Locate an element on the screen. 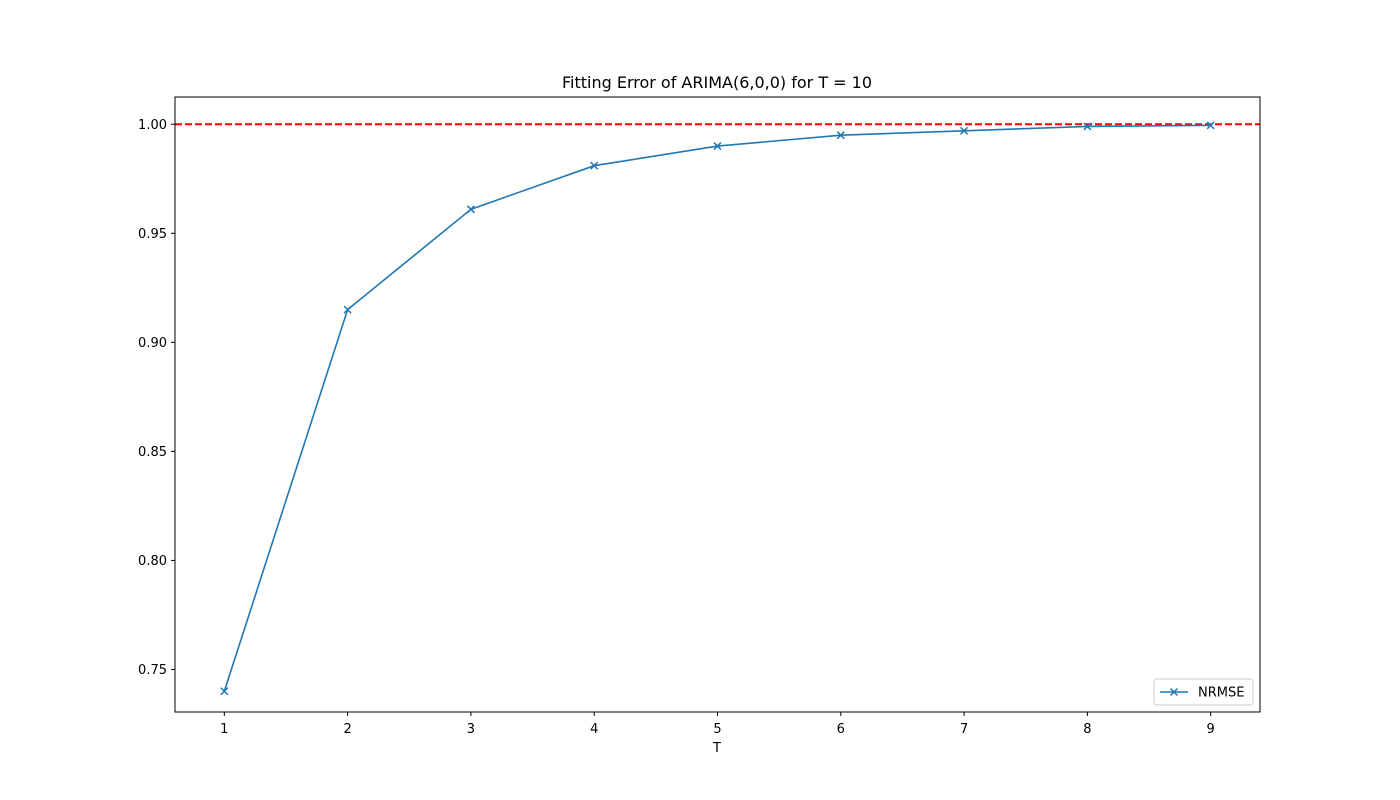 This screenshot has width=1400, height=800. legend-frame is located at coordinates (1203, 692).